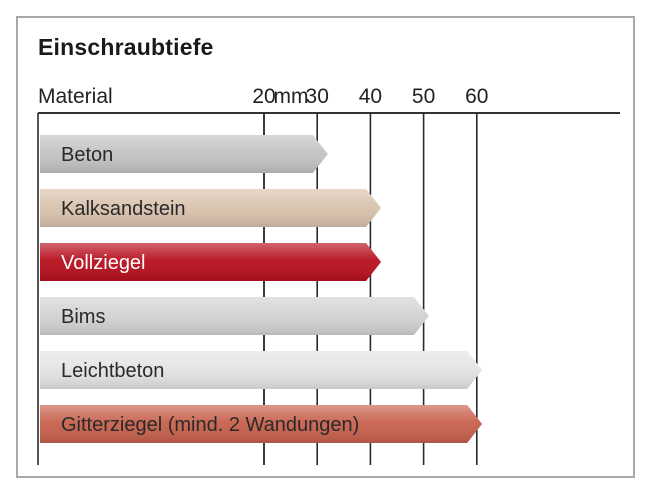 The width and height of the screenshot is (654, 494). What do you see at coordinates (476, 96) in the screenshot?
I see `x-tick-label: 60` at bounding box center [476, 96].